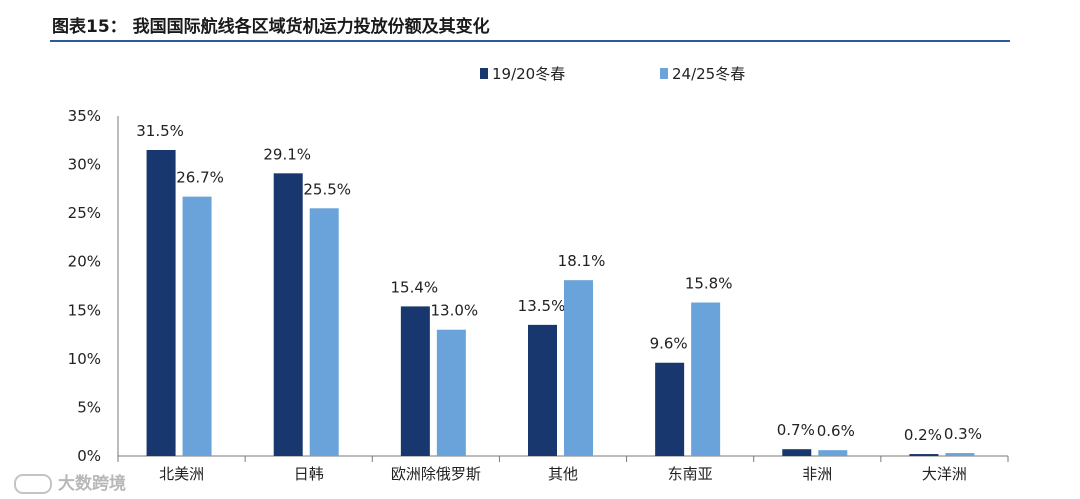 The height and width of the screenshot is (499, 1080). I want to click on category-label: 其他, so click(563, 474).